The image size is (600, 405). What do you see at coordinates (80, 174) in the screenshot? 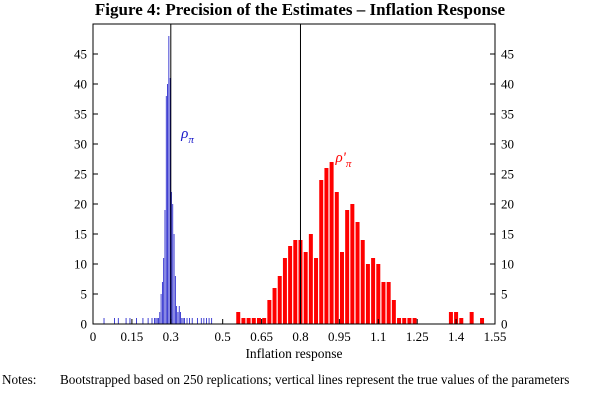
I see `y-tick-label-left: 25` at bounding box center [80, 174].